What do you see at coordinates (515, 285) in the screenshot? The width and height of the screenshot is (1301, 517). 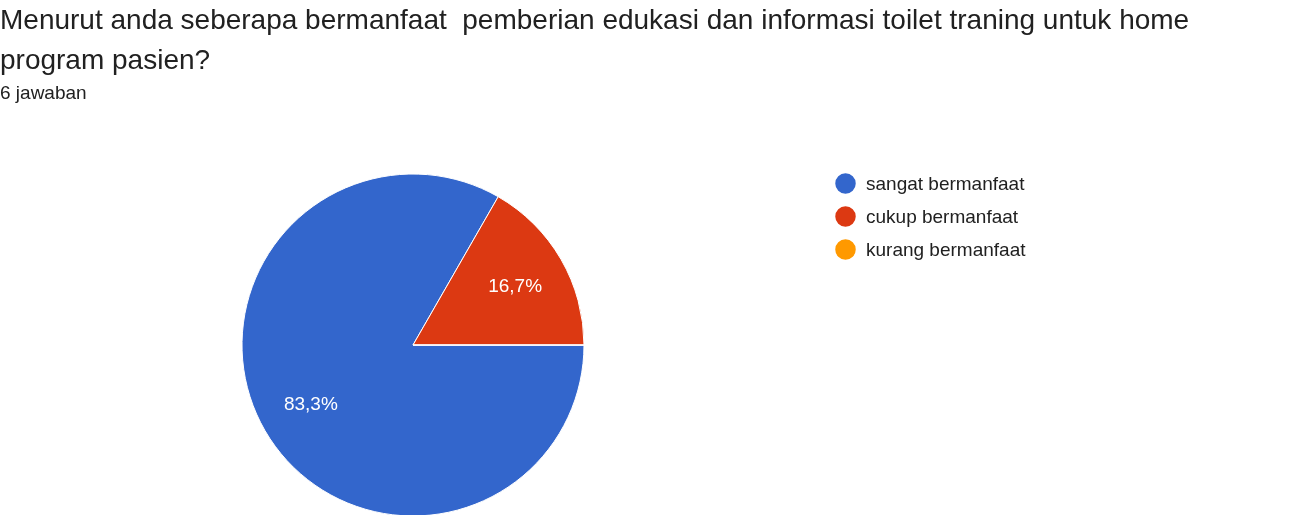 I see `data-label: 16,7%` at bounding box center [515, 285].